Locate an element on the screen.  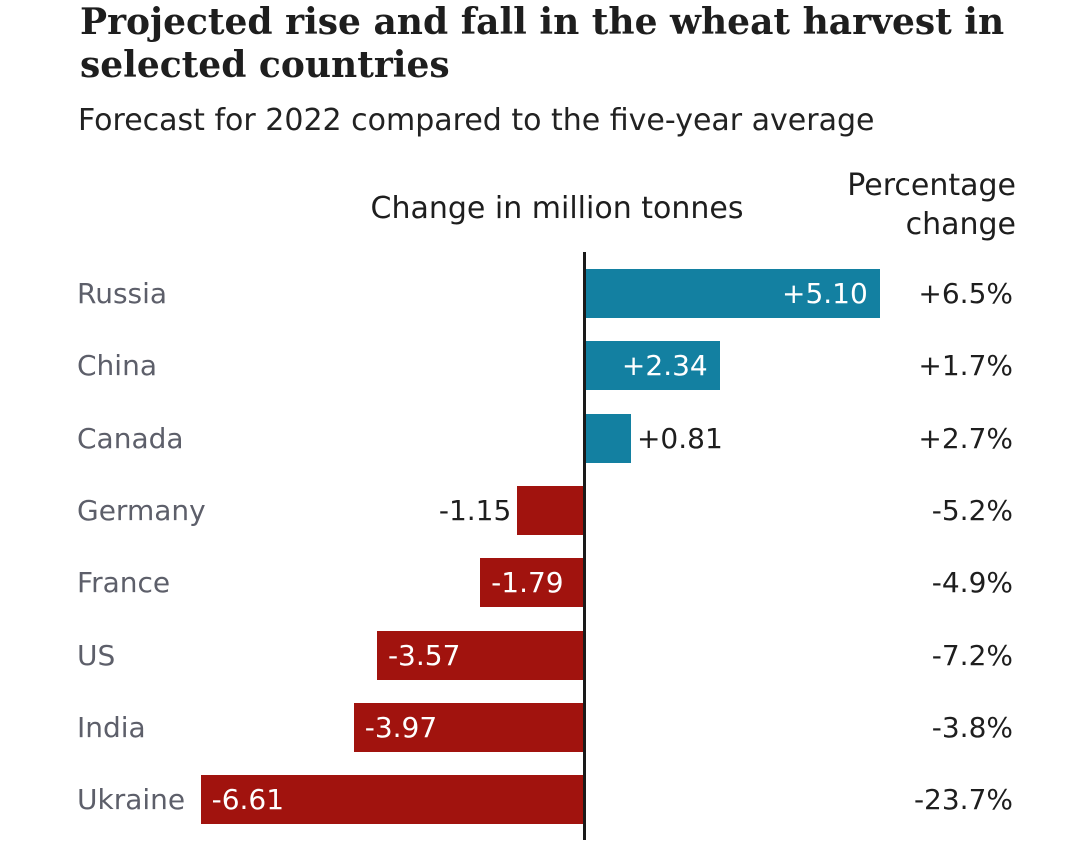
bar-india is located at coordinates (468, 727).